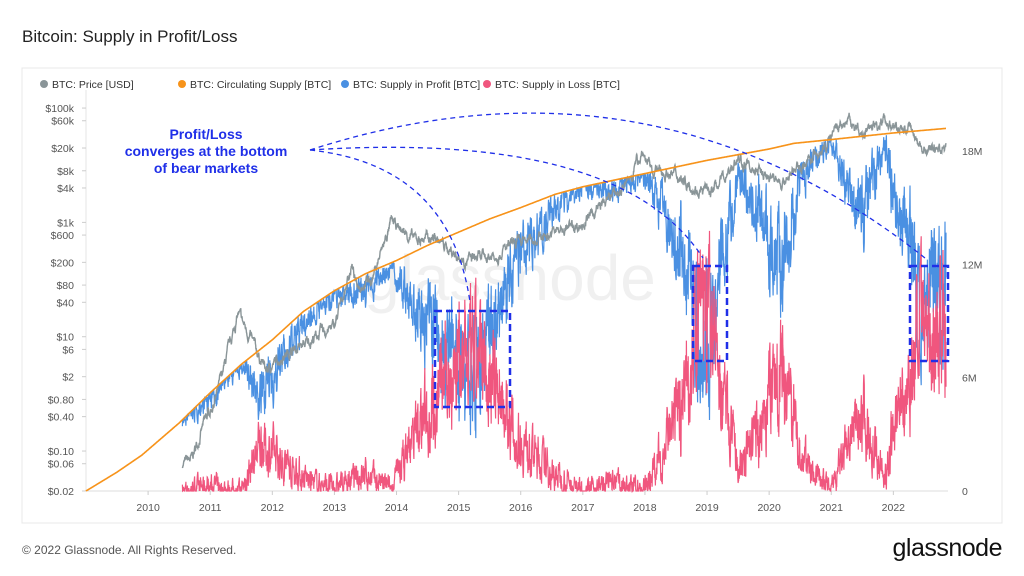 The image size is (1024, 576). What do you see at coordinates (710, 313) in the screenshot?
I see `highlight-box-2019` at bounding box center [710, 313].